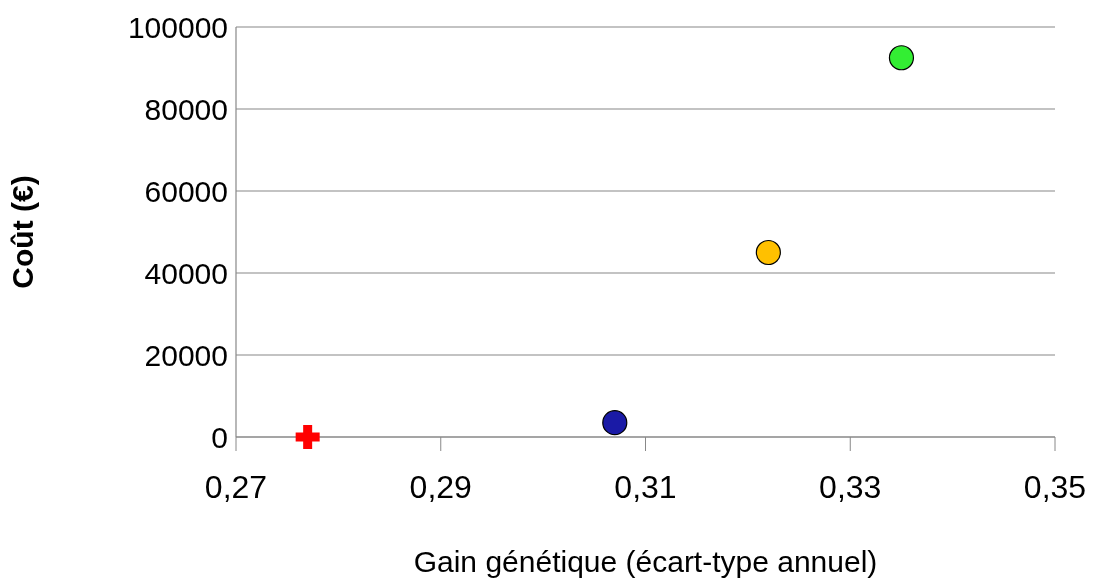 Image resolution: width=1107 pixels, height=584 pixels. What do you see at coordinates (440, 486) in the screenshot?
I see `x-tick-label: 0,29` at bounding box center [440, 486].